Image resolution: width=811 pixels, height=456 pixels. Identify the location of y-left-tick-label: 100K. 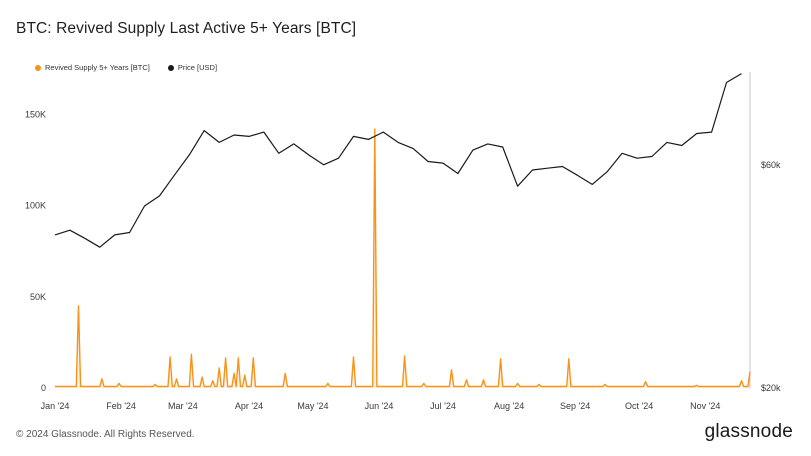
(35, 206).